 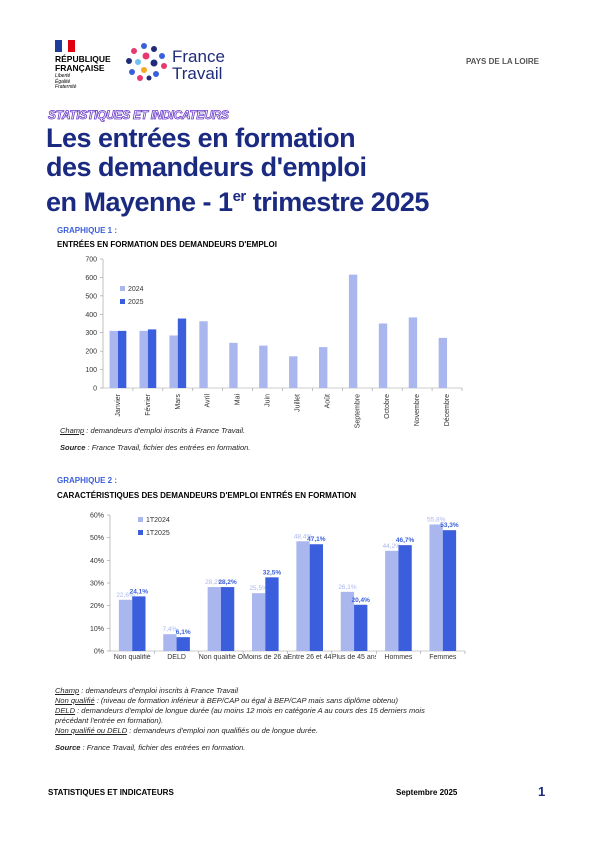 I want to click on y-tick-label: 40%, so click(x=97, y=561).